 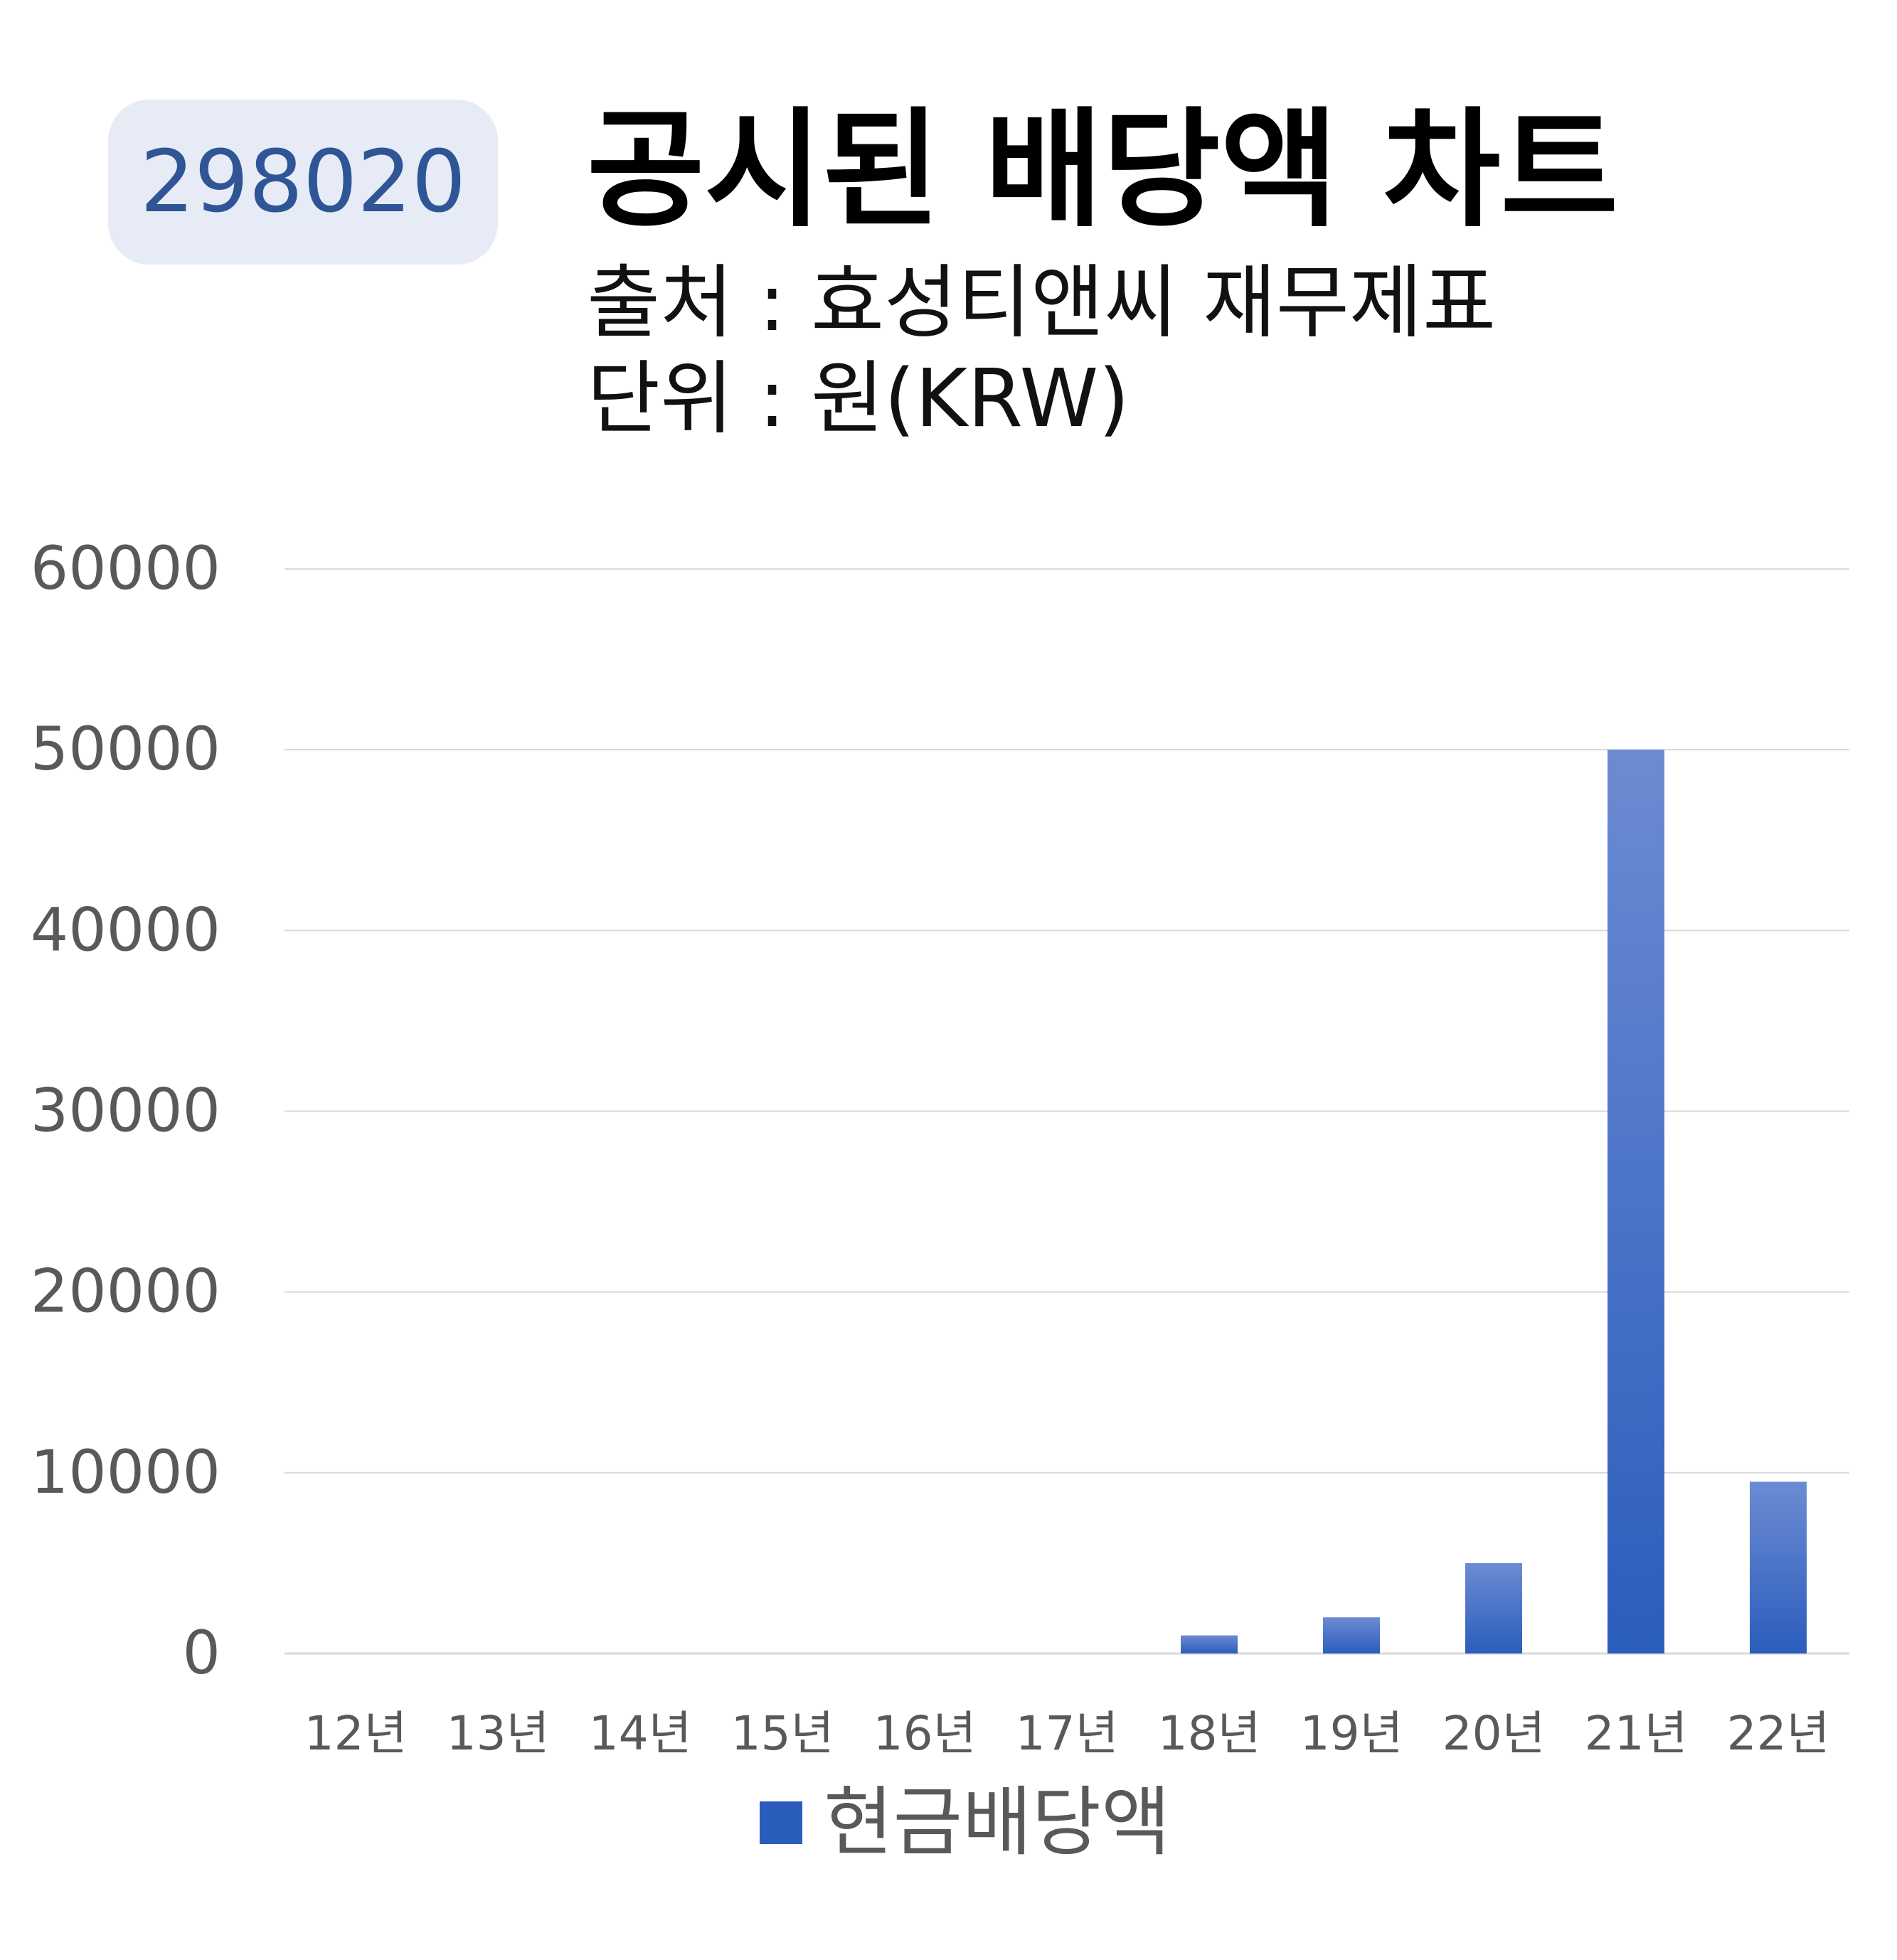 I want to click on y-tick-label: 30000, so click(x=126, y=1111).